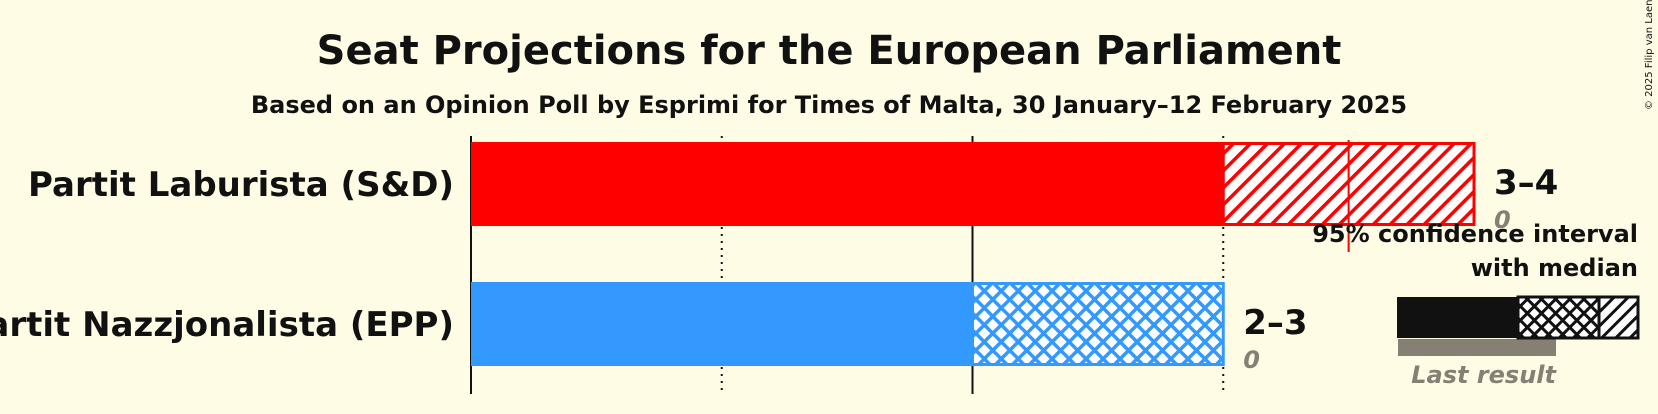  What do you see at coordinates (227, 325) in the screenshot?
I see `party-label-1: Partit Nazzjonalista (EPP)` at bounding box center [227, 325].